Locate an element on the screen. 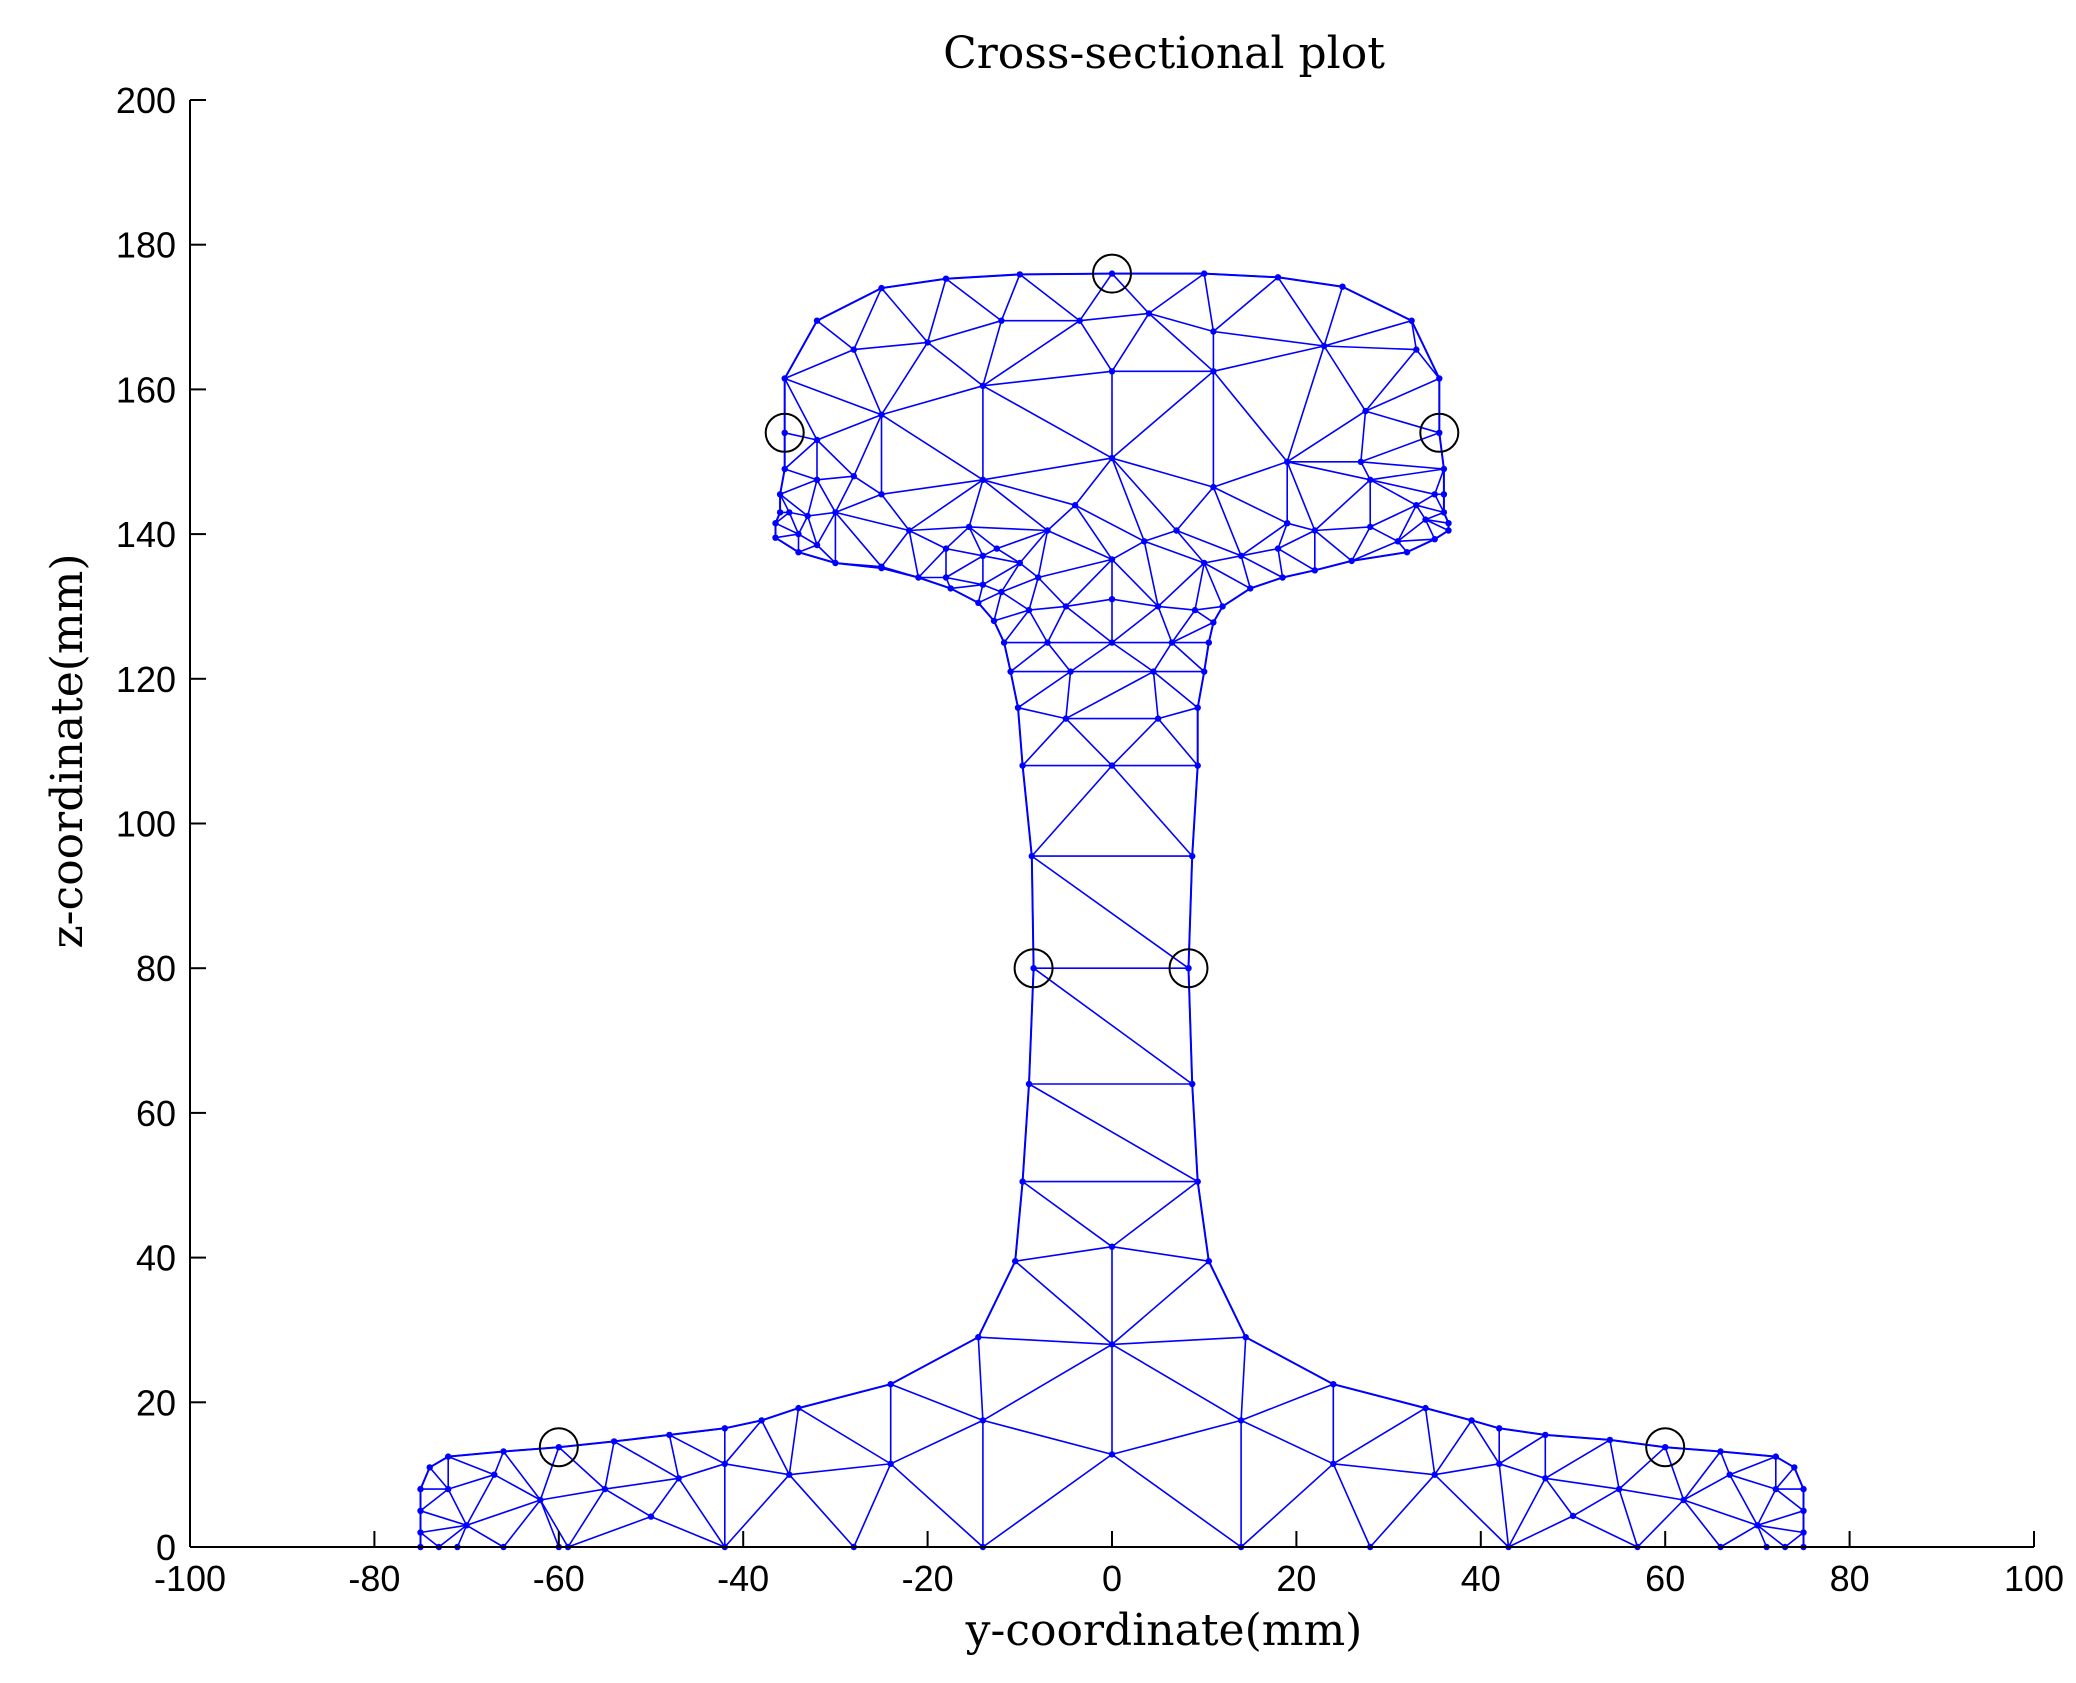  circled-node-marker is located at coordinates (1439, 432).